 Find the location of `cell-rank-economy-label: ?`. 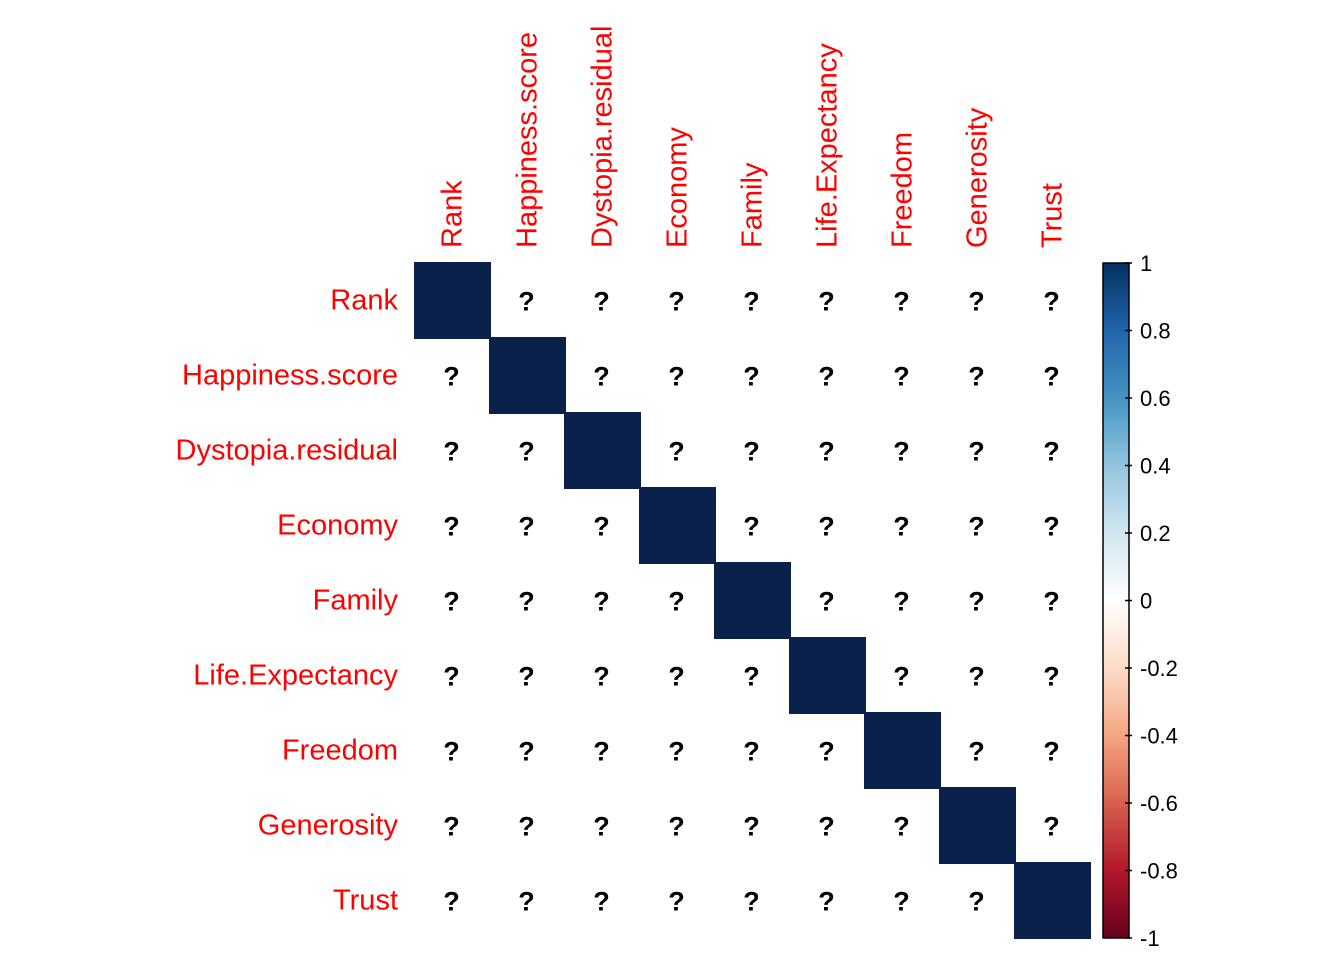

cell-rank-economy-label: ? is located at coordinates (676, 302).